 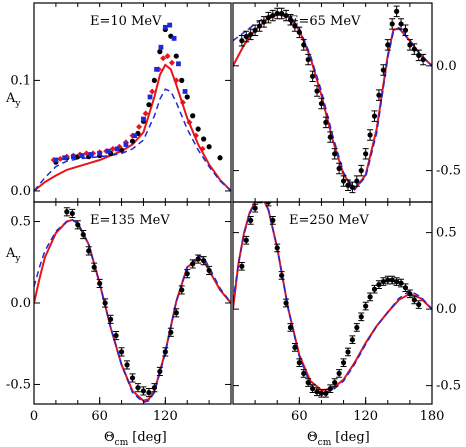 I want to click on ylabel-bottom: Ay, so click(x=13, y=255).